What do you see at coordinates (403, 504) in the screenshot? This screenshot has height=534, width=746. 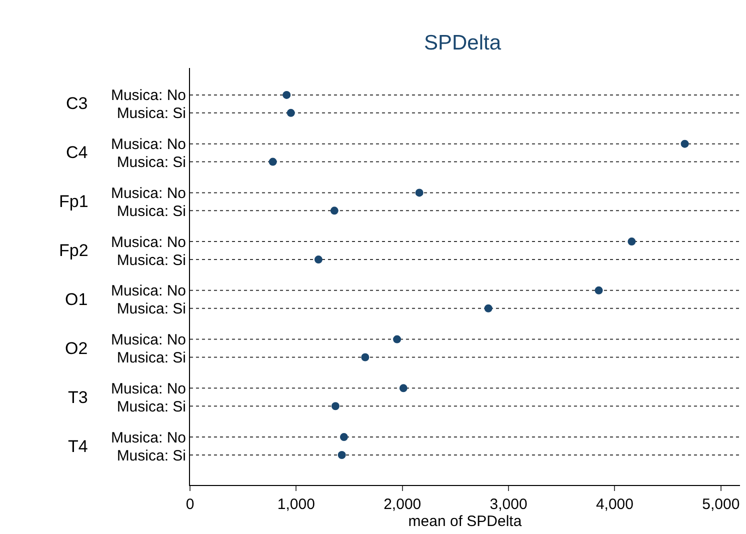 I see `x-tick-label: 2,000` at bounding box center [403, 504].